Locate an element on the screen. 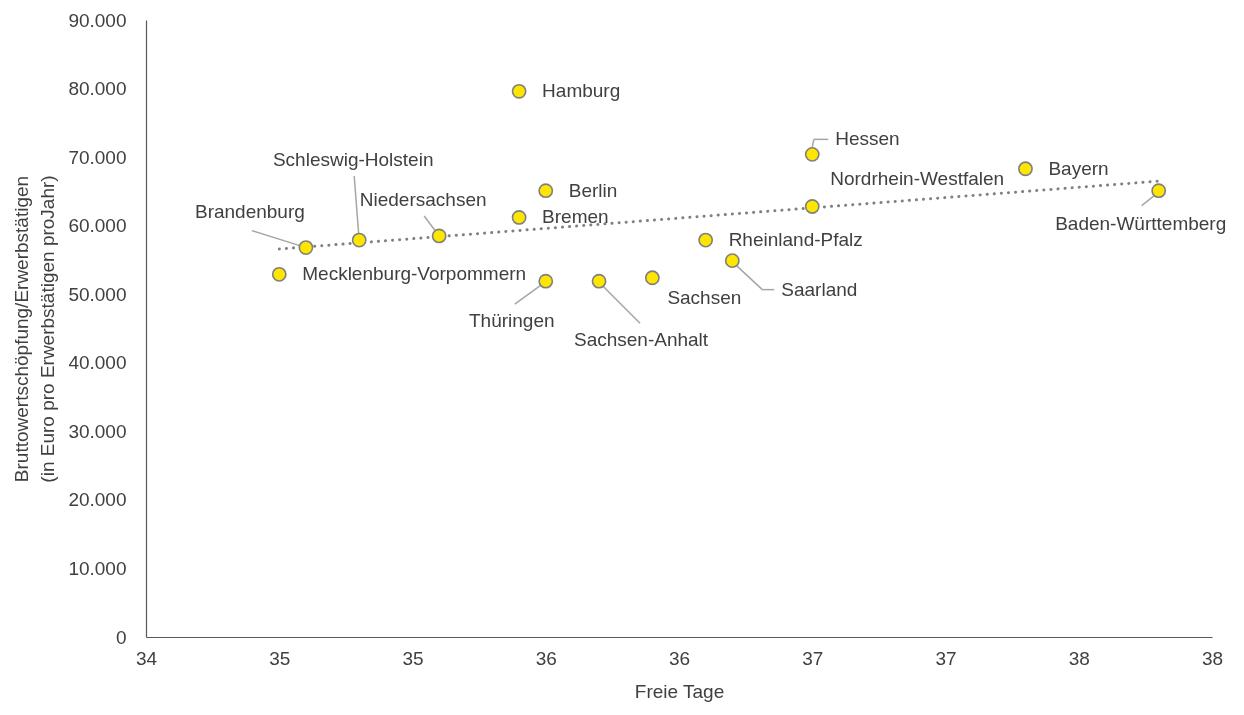 Image resolution: width=1244 pixels, height=715 pixels. annotation: Sachsen is located at coordinates (704, 297).